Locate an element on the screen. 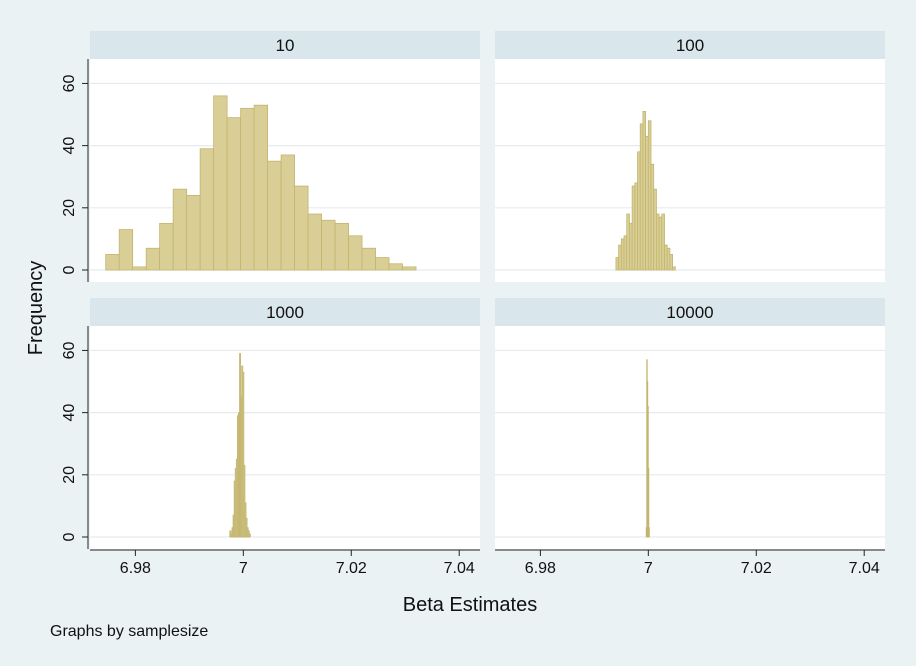 This screenshot has width=916, height=666. y-axis-bottom: 0 20 40 60 is located at coordinates (75, 437).